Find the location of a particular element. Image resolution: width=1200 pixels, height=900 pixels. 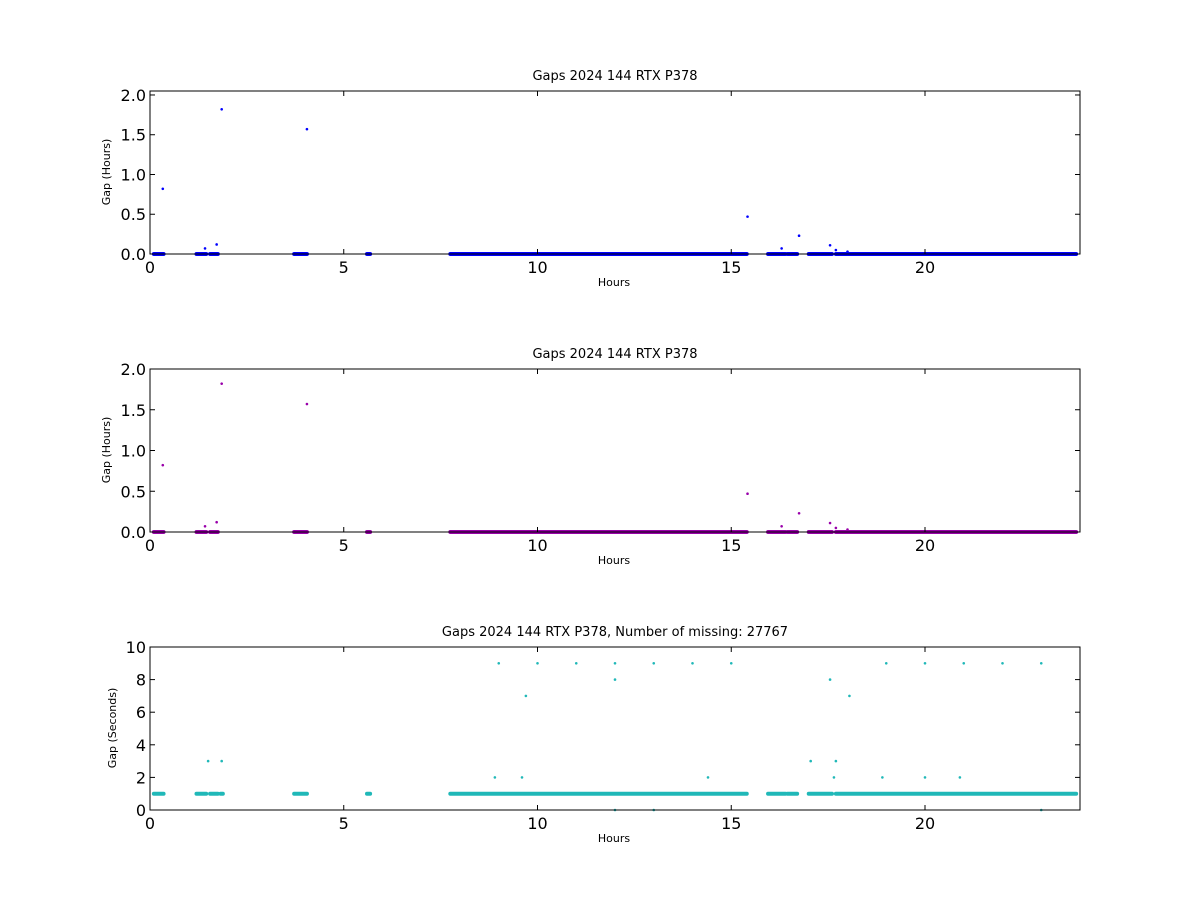

y-tick-label: 10 is located at coordinates (136, 647).